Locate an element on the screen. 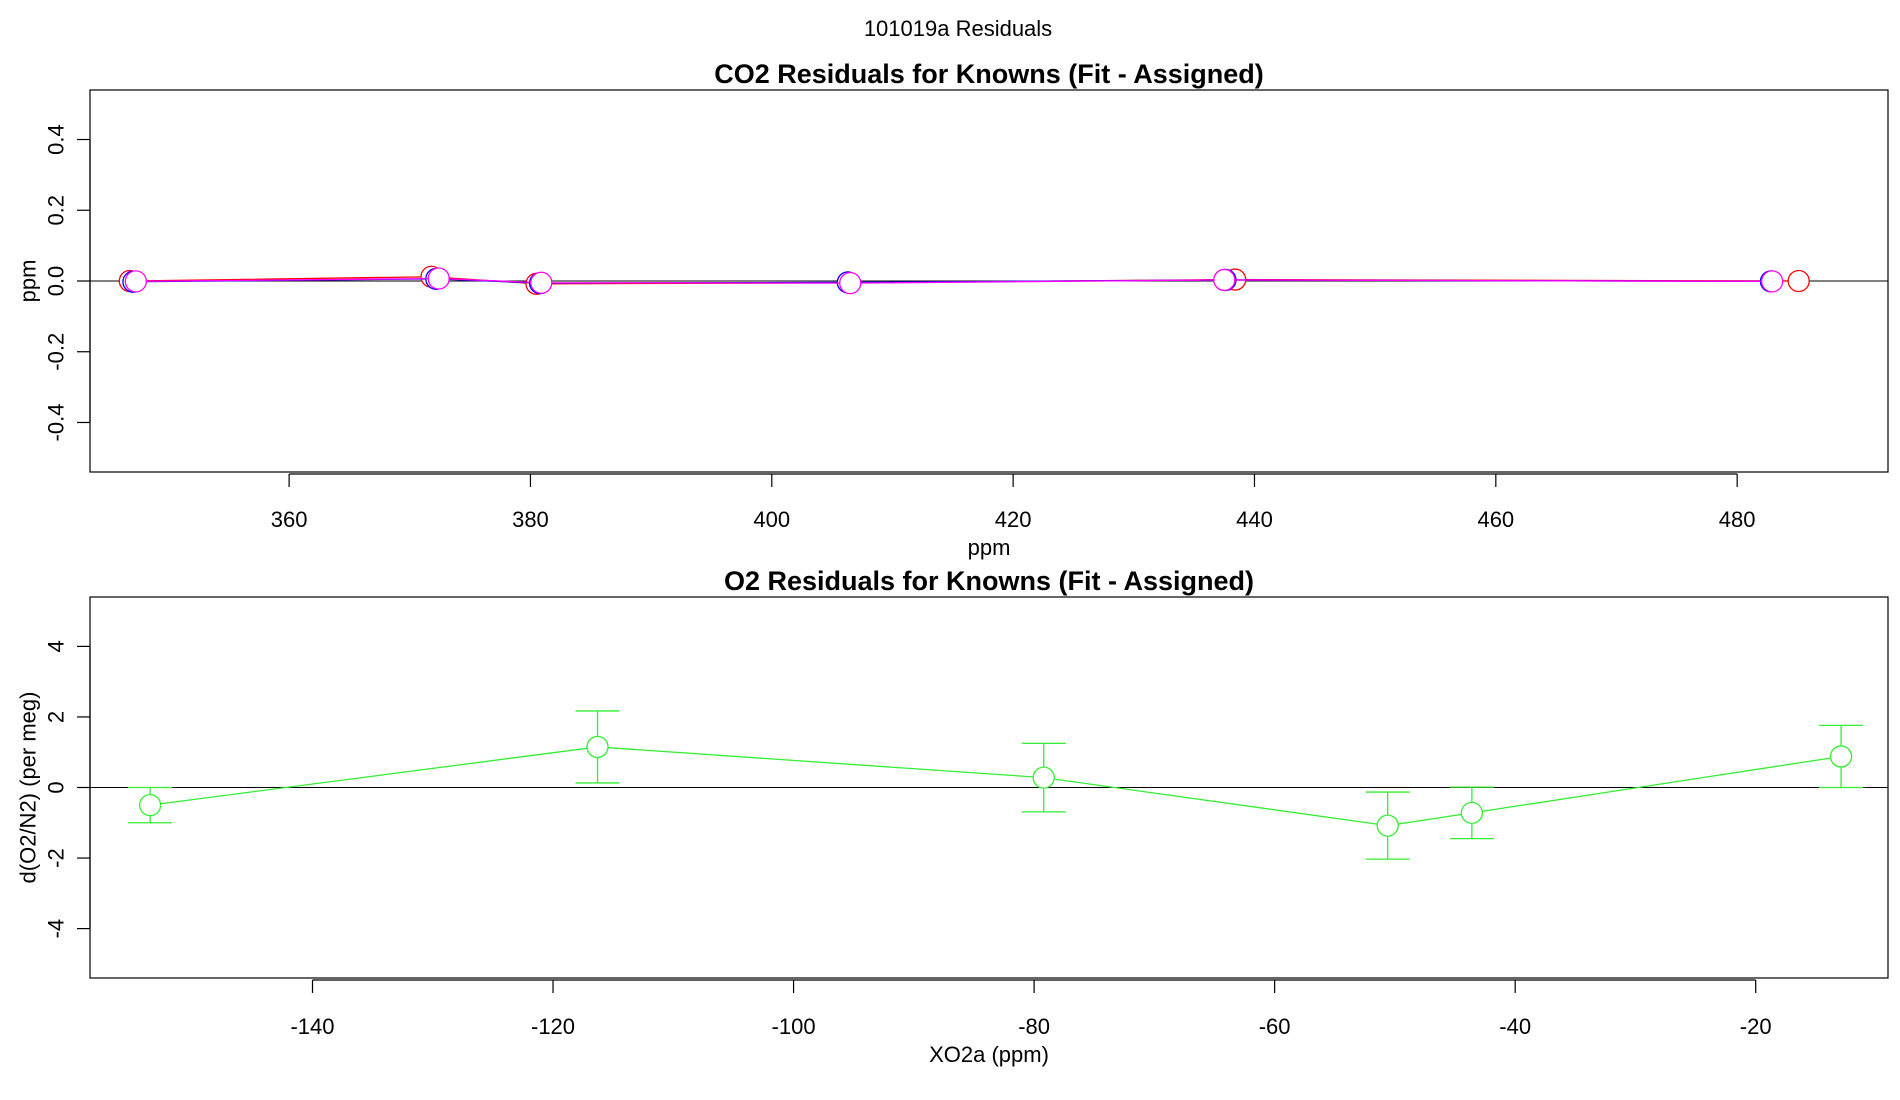 This screenshot has width=1900, height=1100. co2-y-axis-label: ppm is located at coordinates (28, 281).